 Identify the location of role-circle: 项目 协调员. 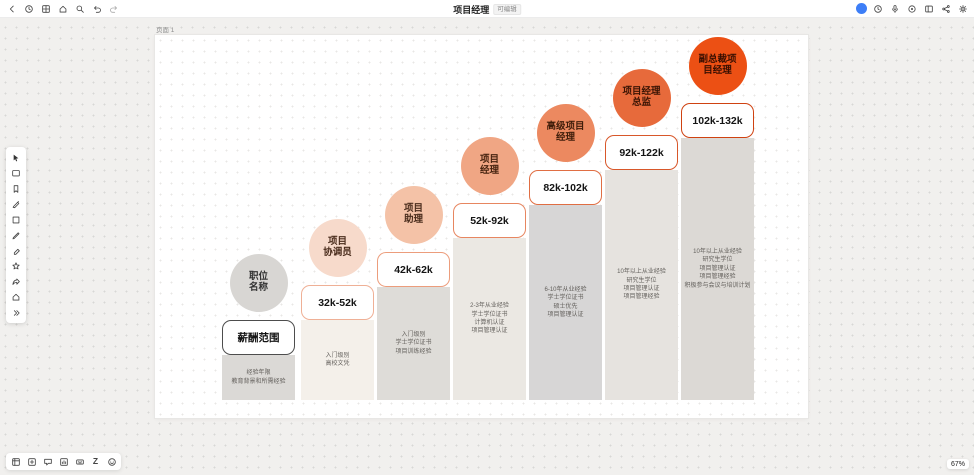
(337, 248).